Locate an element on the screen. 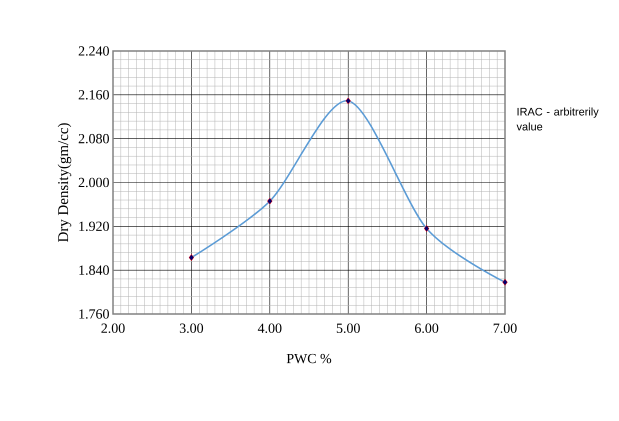 The image size is (619, 421). x-tick-label: 4.00 is located at coordinates (270, 328).